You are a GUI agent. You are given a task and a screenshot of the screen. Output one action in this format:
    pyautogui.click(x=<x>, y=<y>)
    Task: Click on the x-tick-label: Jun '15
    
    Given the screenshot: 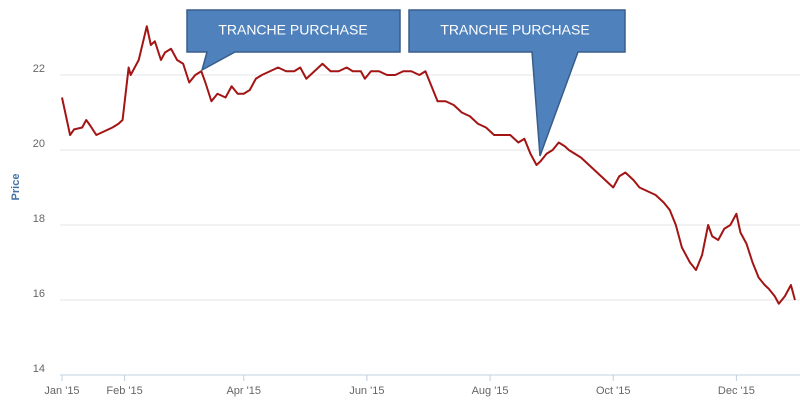 What is the action you would take?
    pyautogui.click(x=366, y=391)
    